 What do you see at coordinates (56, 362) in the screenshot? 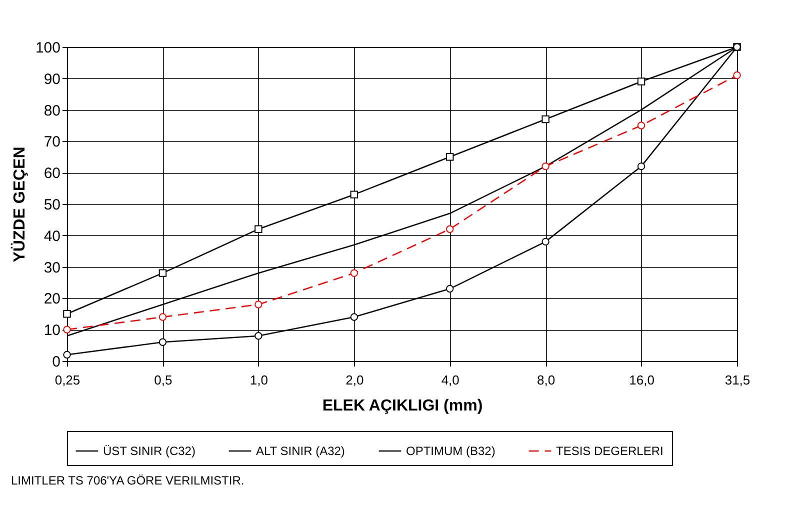
I see `y-tick-label: 0` at bounding box center [56, 362].